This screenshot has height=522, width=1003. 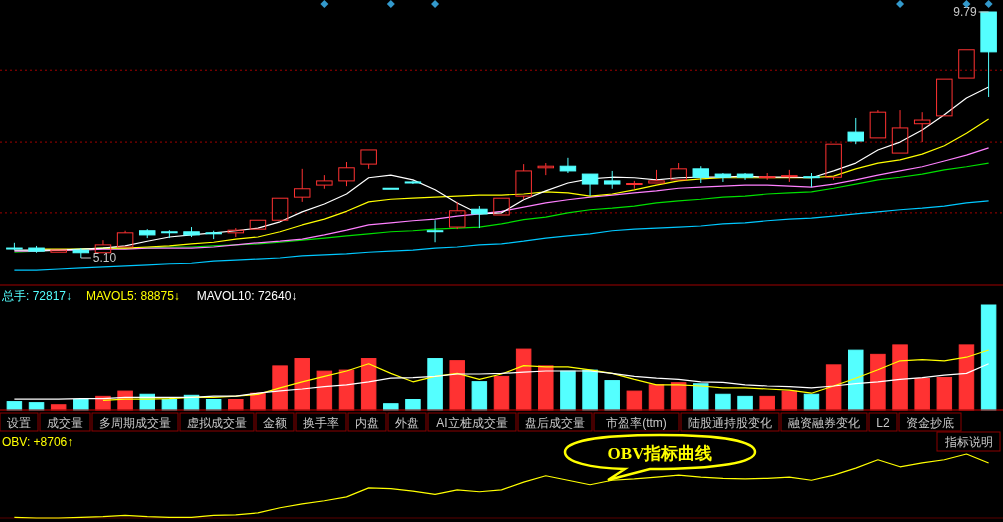 I want to click on text: 指标说明, so click(x=968, y=442).